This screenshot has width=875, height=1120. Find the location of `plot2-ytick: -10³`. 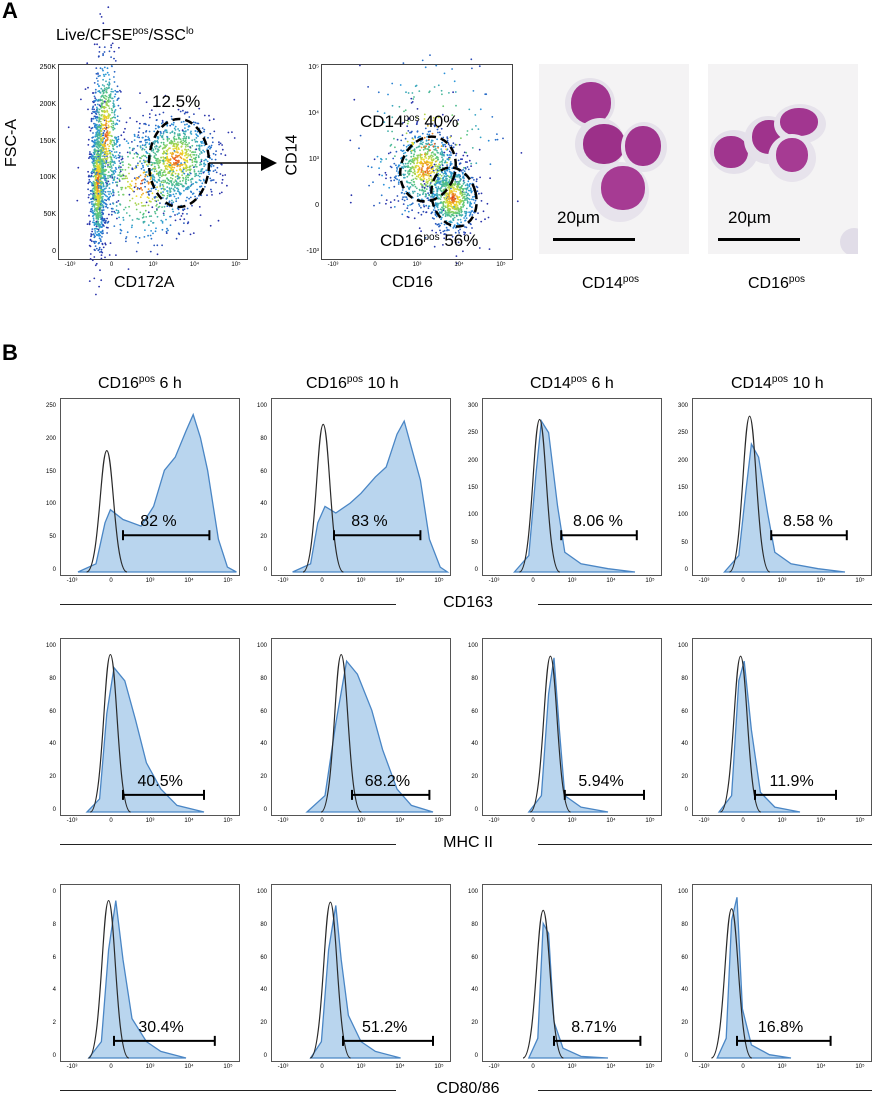

plot2-ytick: -10³ is located at coordinates (312, 251).